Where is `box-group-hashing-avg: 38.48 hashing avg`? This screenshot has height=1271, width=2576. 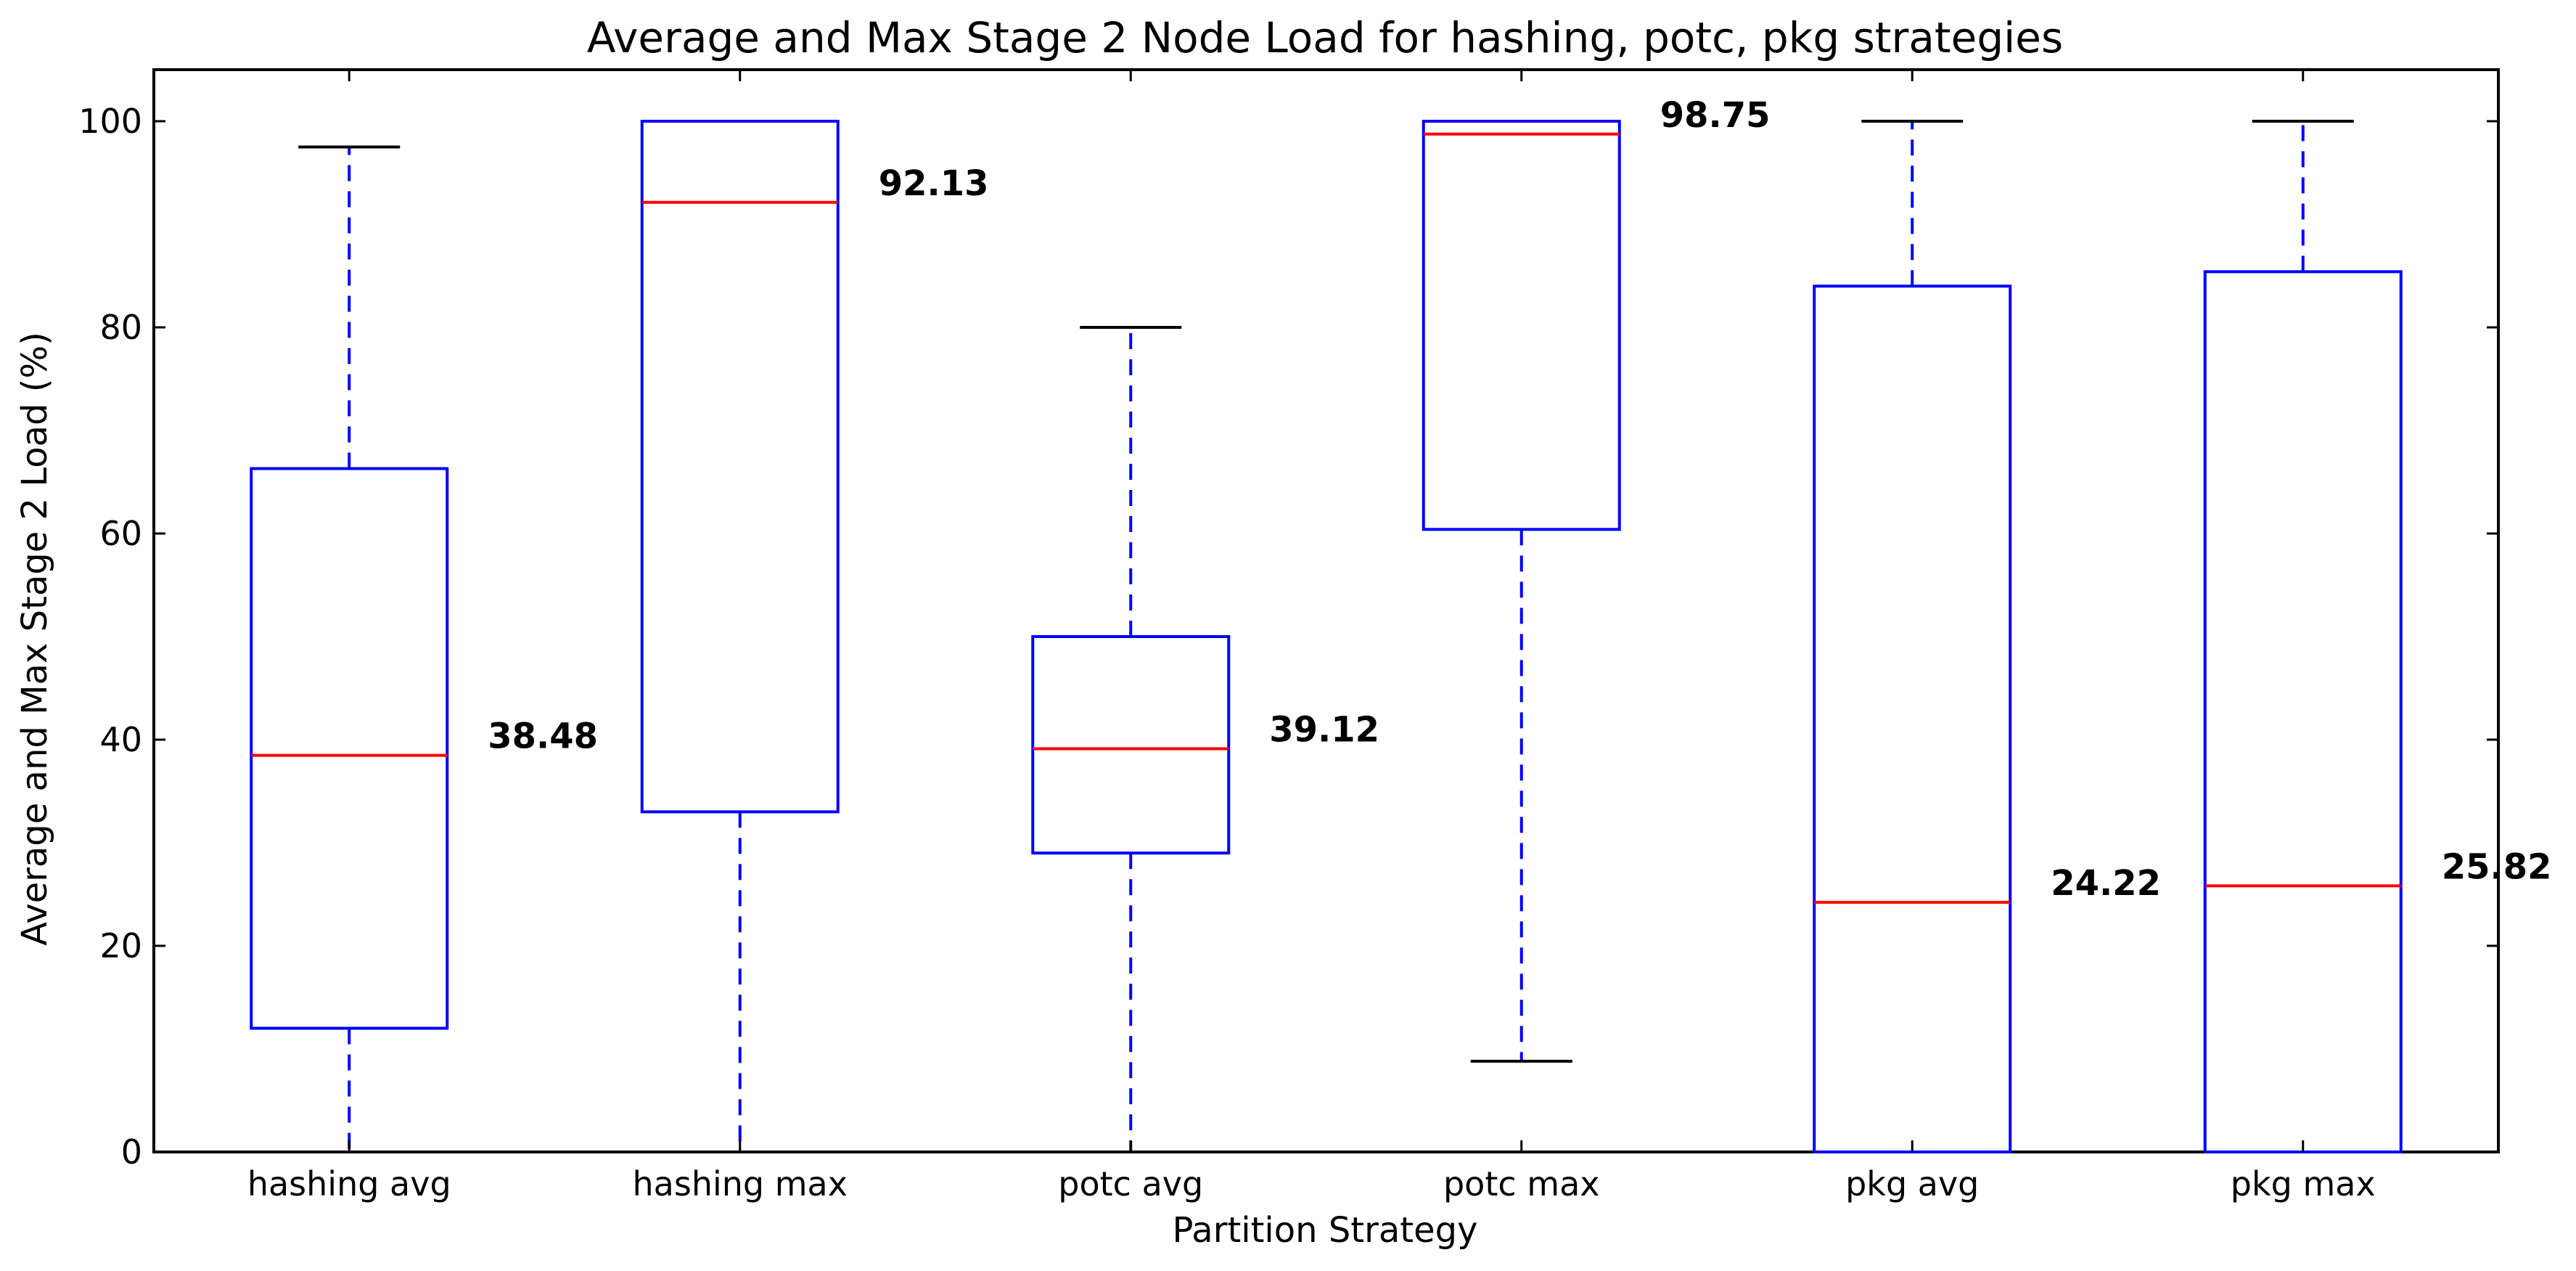 box-group-hashing-avg: 38.48 hashing avg is located at coordinates (422, 636).